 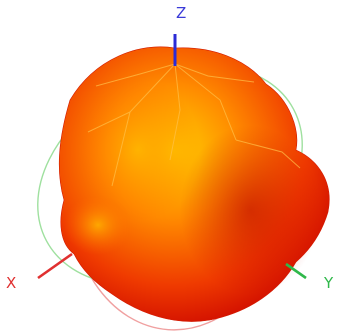 What do you see at coordinates (98, 225) in the screenshot?
I see `surface-highlight` at bounding box center [98, 225].